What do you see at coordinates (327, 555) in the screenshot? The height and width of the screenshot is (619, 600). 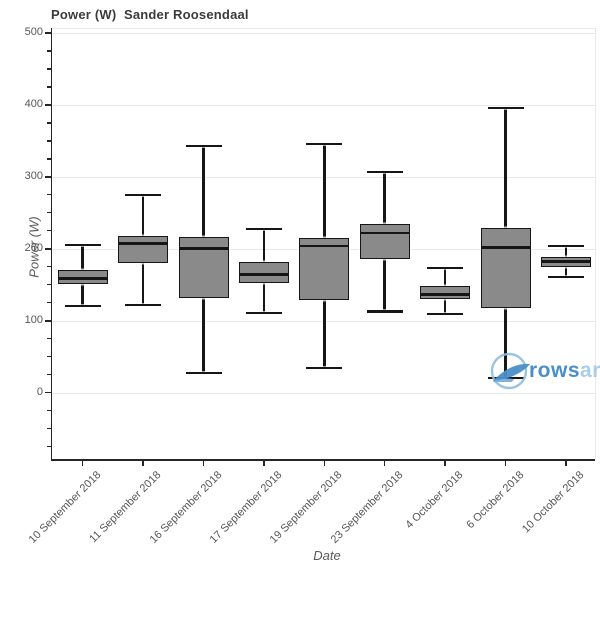 I see `x-axis-title: Date` at bounding box center [327, 555].